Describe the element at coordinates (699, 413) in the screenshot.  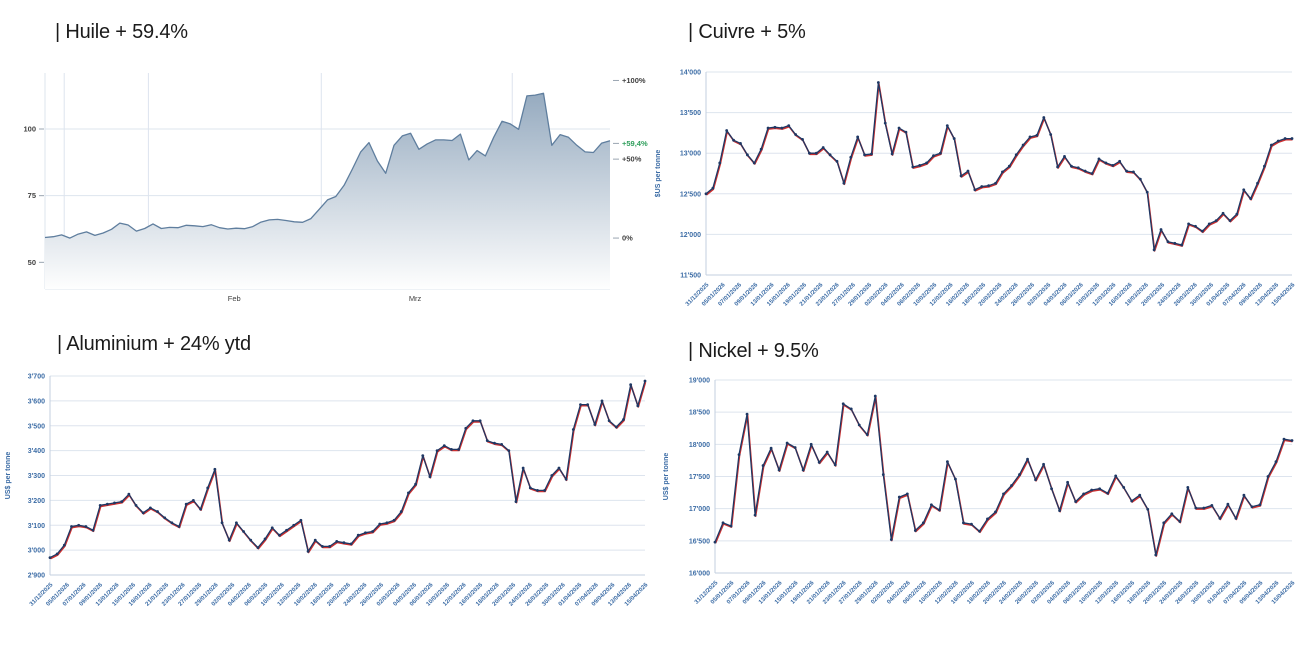
I see `svg-text: 18'500` at that location.